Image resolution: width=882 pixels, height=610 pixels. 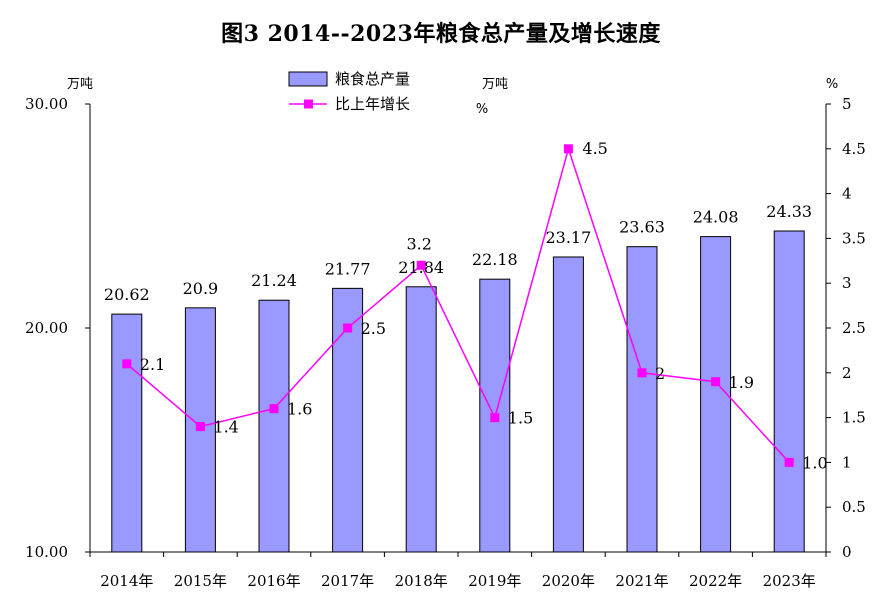 I want to click on line-data-label: 1.5, so click(x=520, y=418).